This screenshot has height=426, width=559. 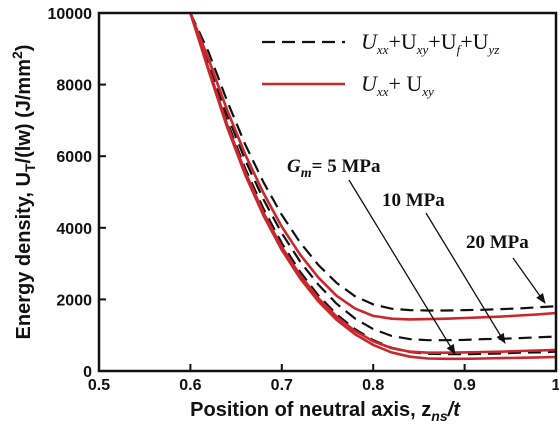 I want to click on annotation-10mpa: 10 MPa, so click(x=413, y=200).